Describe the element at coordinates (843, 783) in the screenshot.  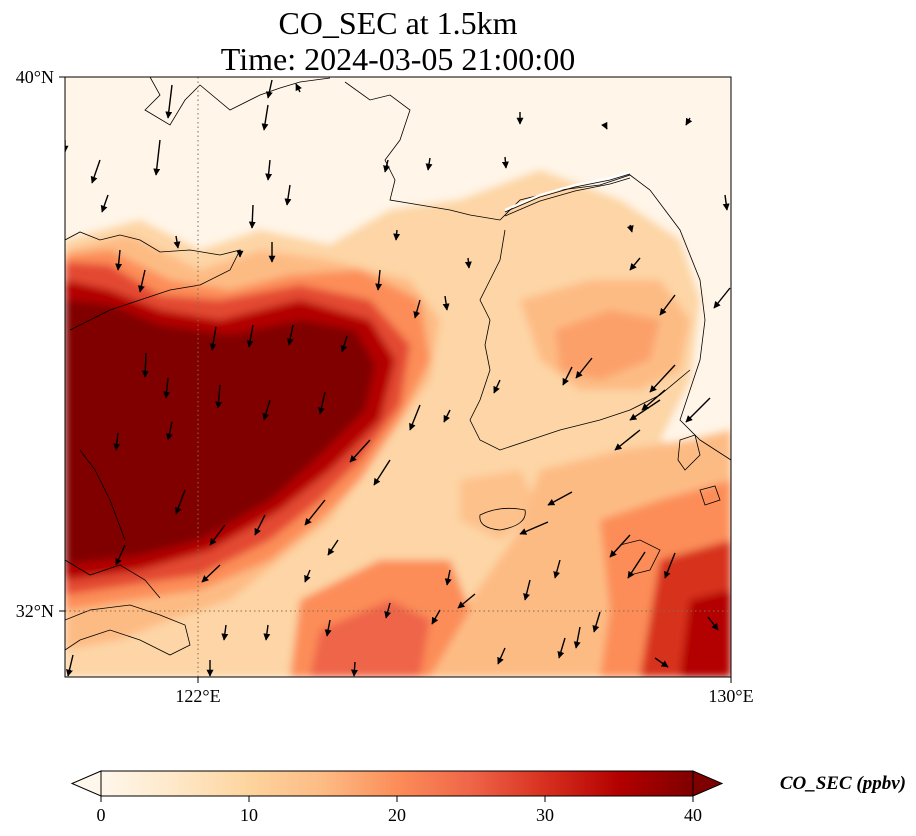
I see `colorbar-label: CO_SEC (ppbv)` at that location.